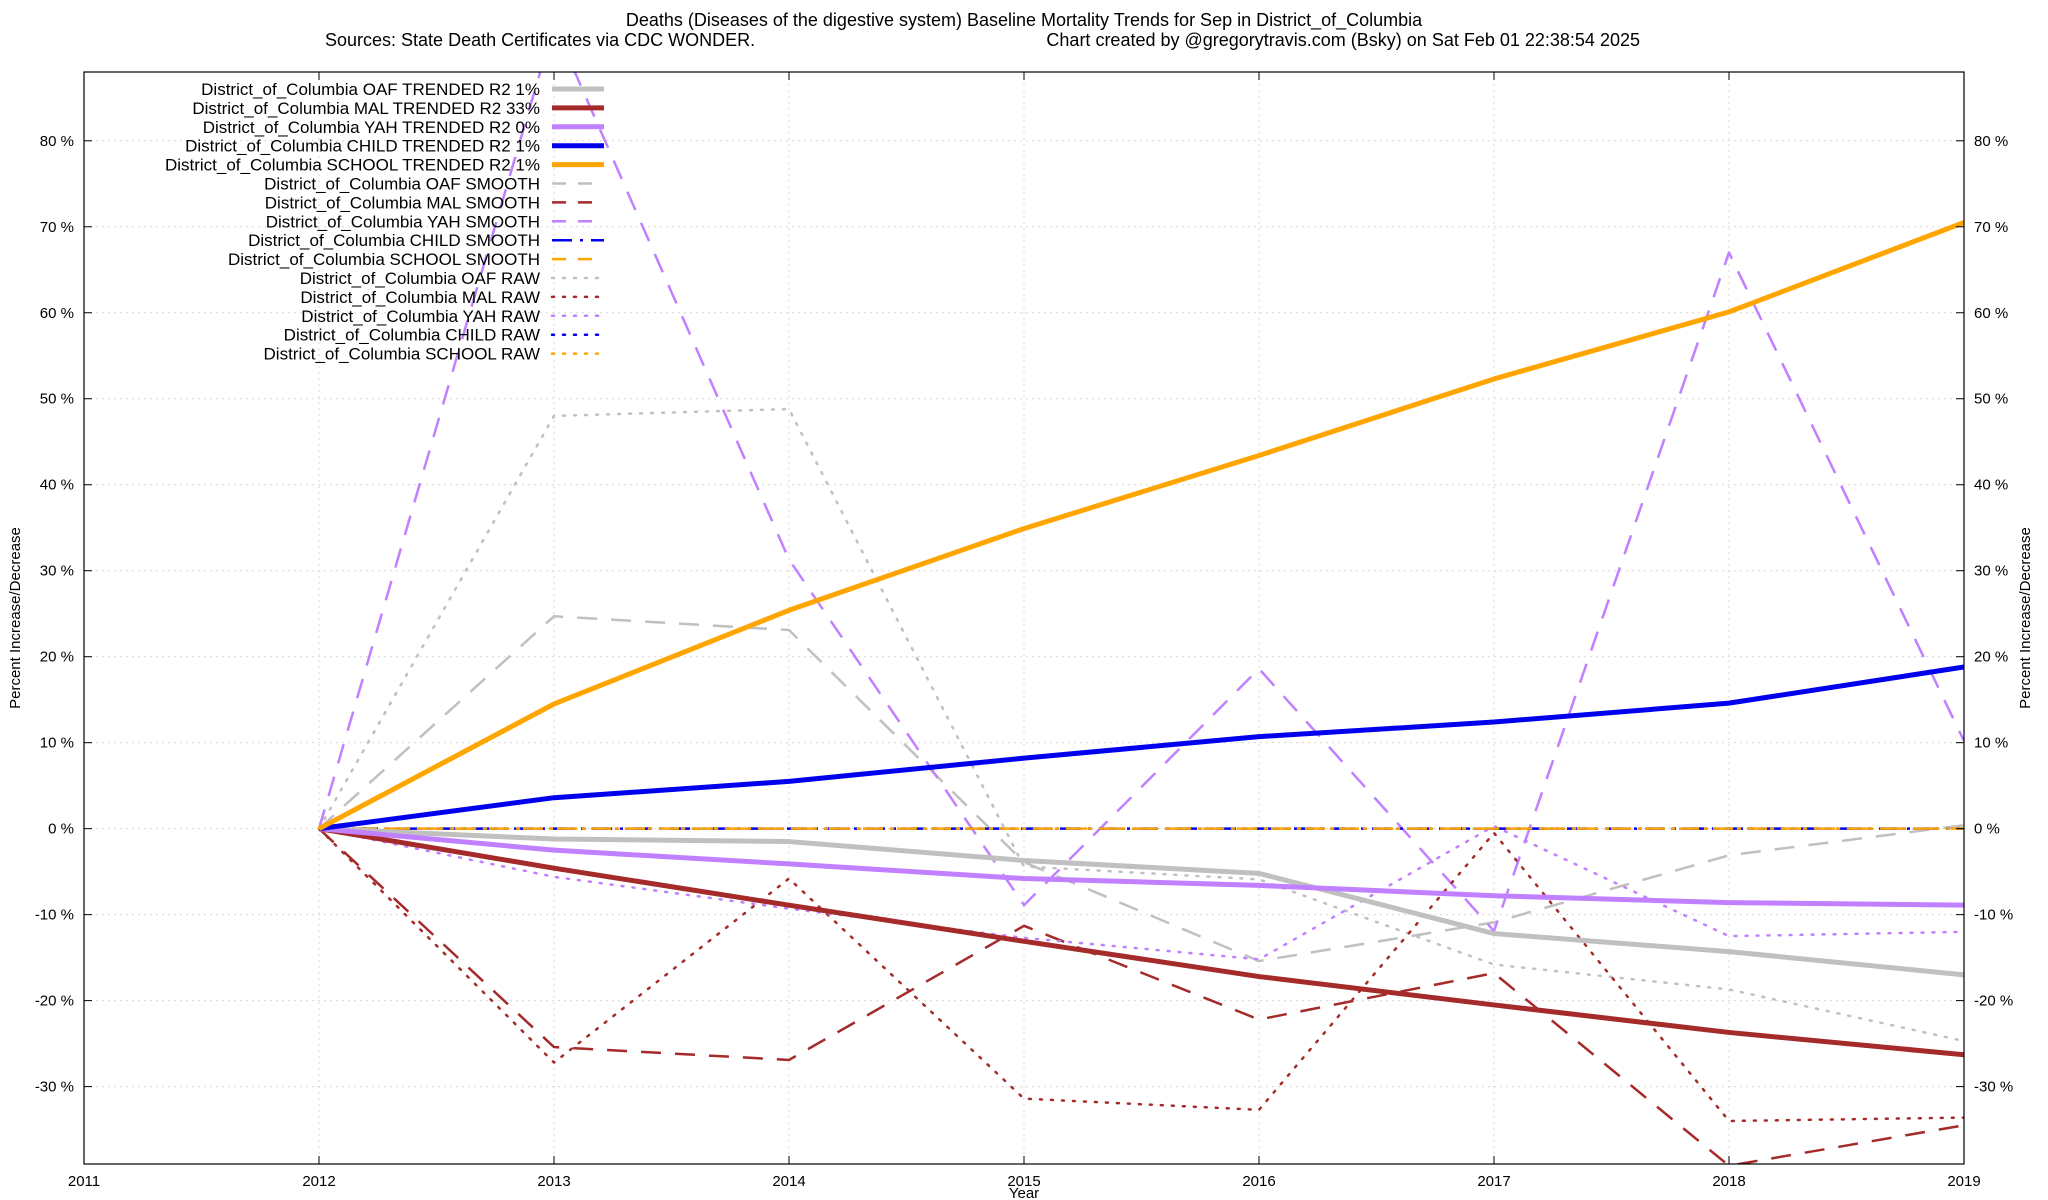 The width and height of the screenshot is (2048, 1200). I want to click on y-tick-label-right: 50 %, so click(1991, 399).